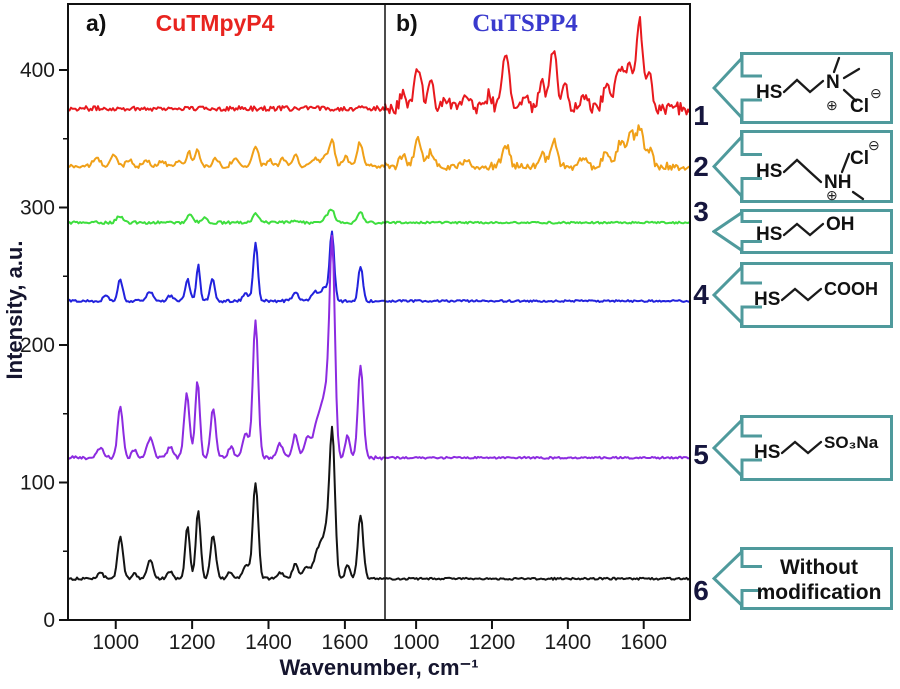 The width and height of the screenshot is (900, 689). What do you see at coordinates (833, 82) in the screenshot?
I see `amine-label: N` at bounding box center [833, 82].